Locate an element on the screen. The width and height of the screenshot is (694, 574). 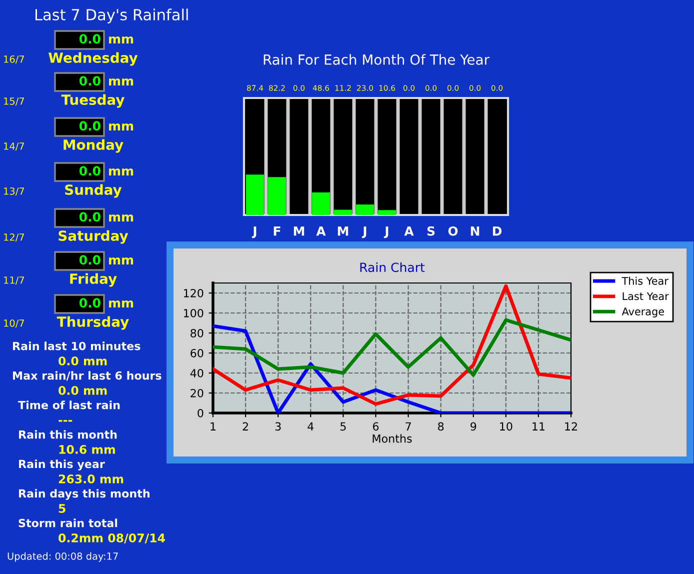
text: Tuesday is located at coordinates (92, 101).